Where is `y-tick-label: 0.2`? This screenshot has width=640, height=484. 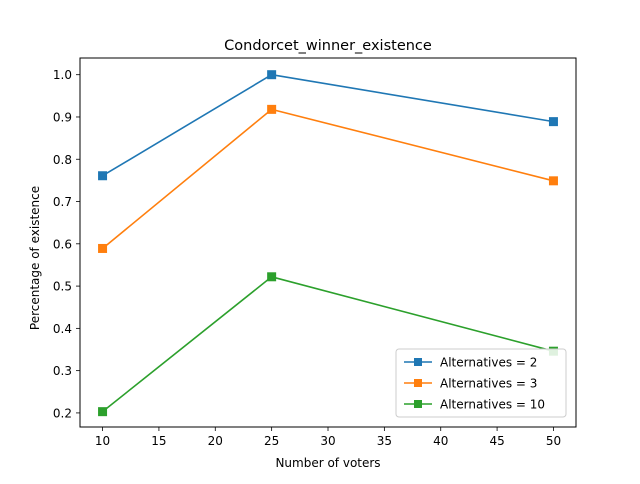
y-tick-label: 0.2 is located at coordinates (62, 413).